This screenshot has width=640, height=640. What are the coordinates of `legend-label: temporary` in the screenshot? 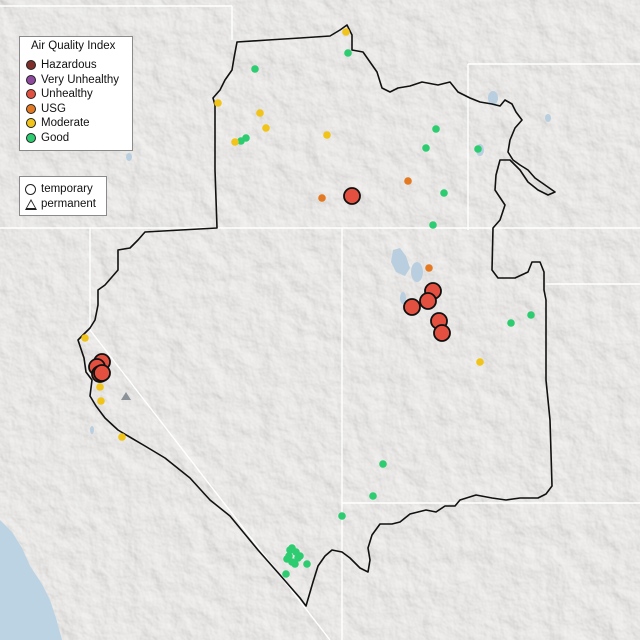 It's located at (67, 189).